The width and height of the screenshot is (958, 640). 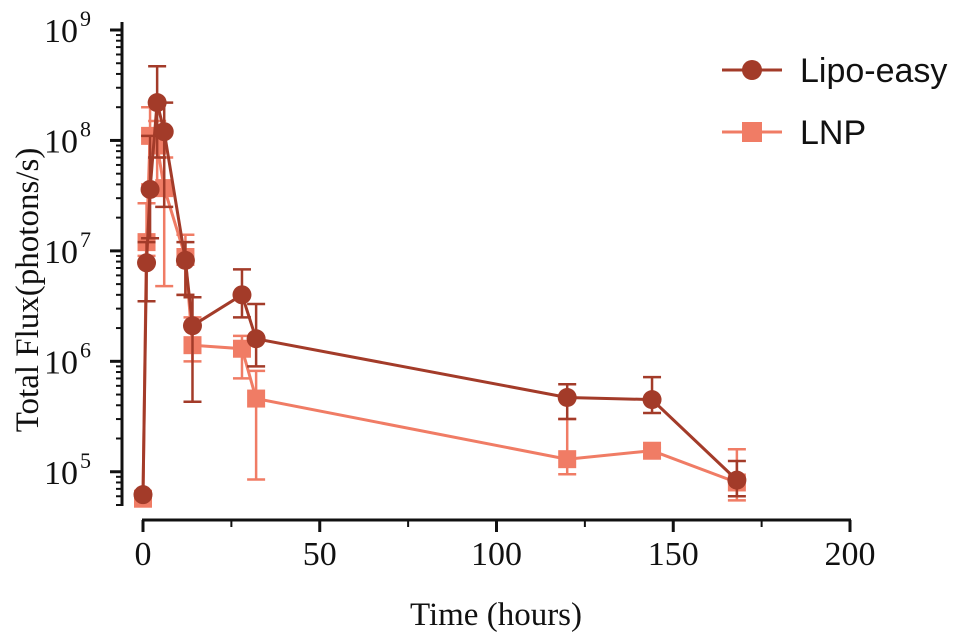 What do you see at coordinates (850, 554) in the screenshot?
I see `x-tick-label: 200` at bounding box center [850, 554].